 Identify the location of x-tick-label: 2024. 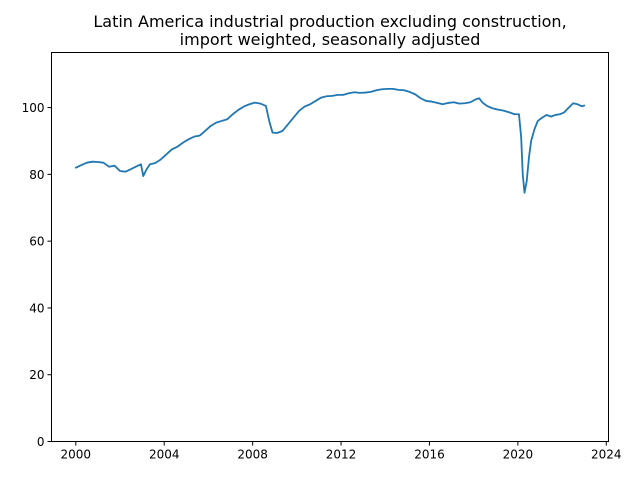
(606, 455).